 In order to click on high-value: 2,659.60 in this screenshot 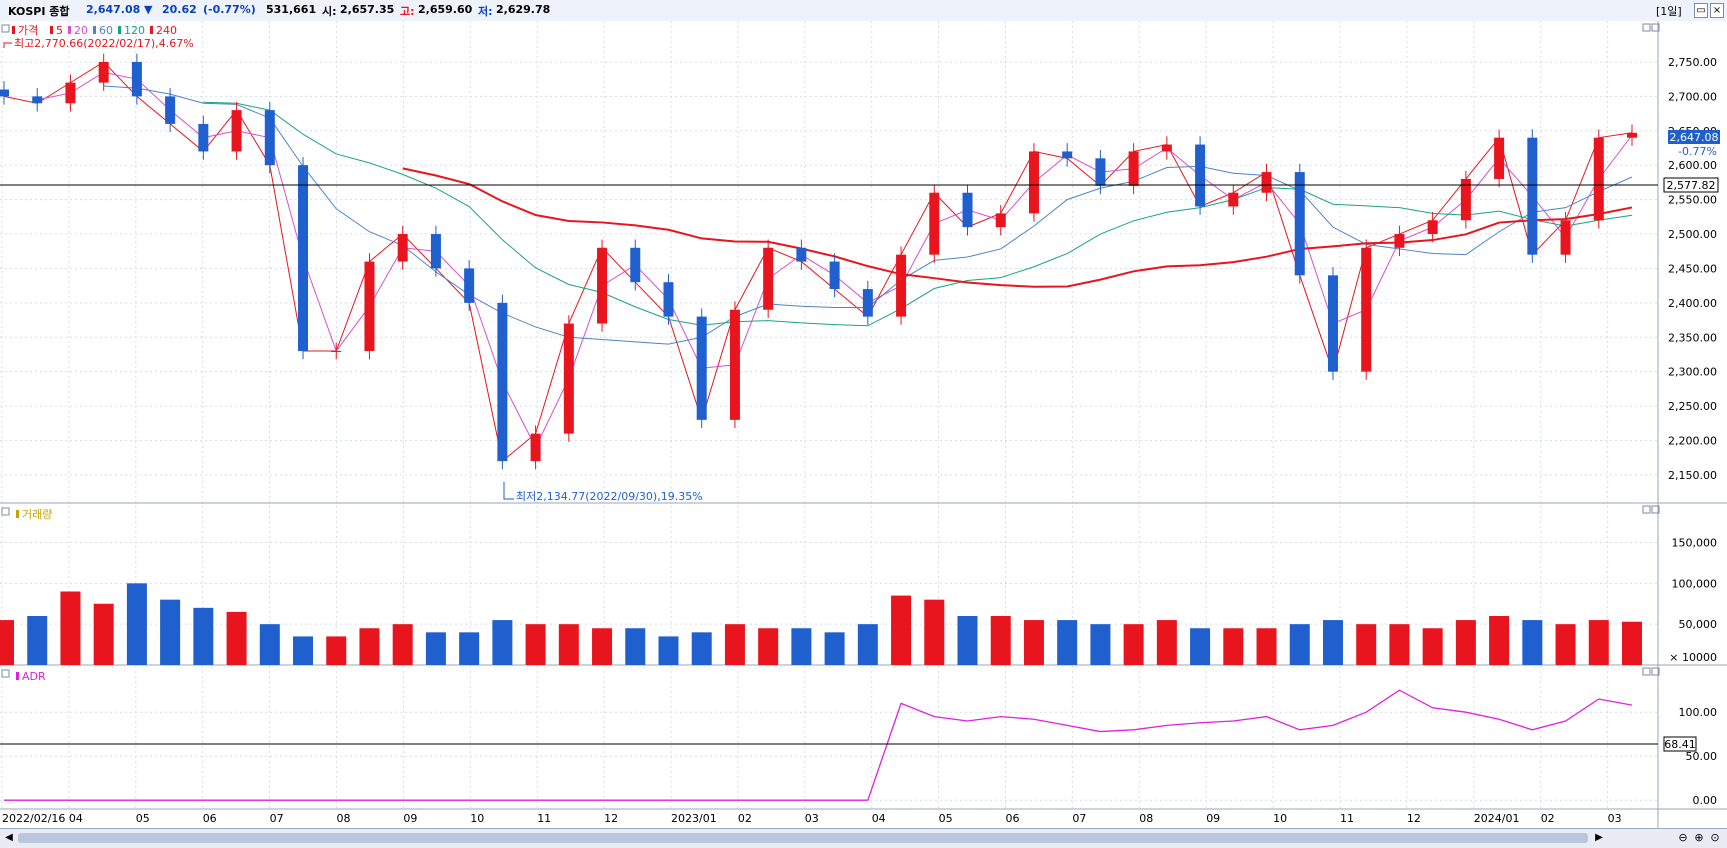, I will do `click(445, 9)`.